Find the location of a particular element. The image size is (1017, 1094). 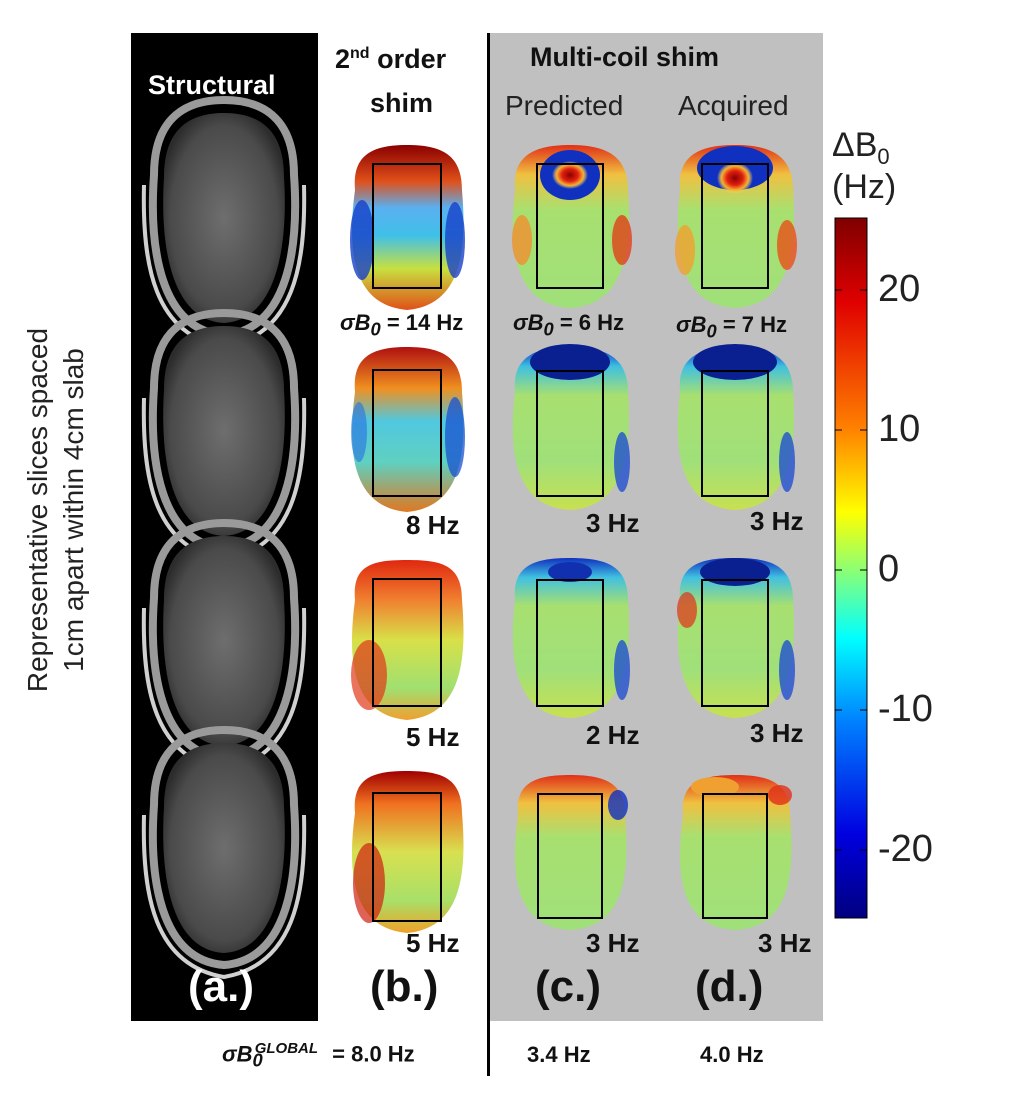

structural-heading: Structural is located at coordinates (212, 85).